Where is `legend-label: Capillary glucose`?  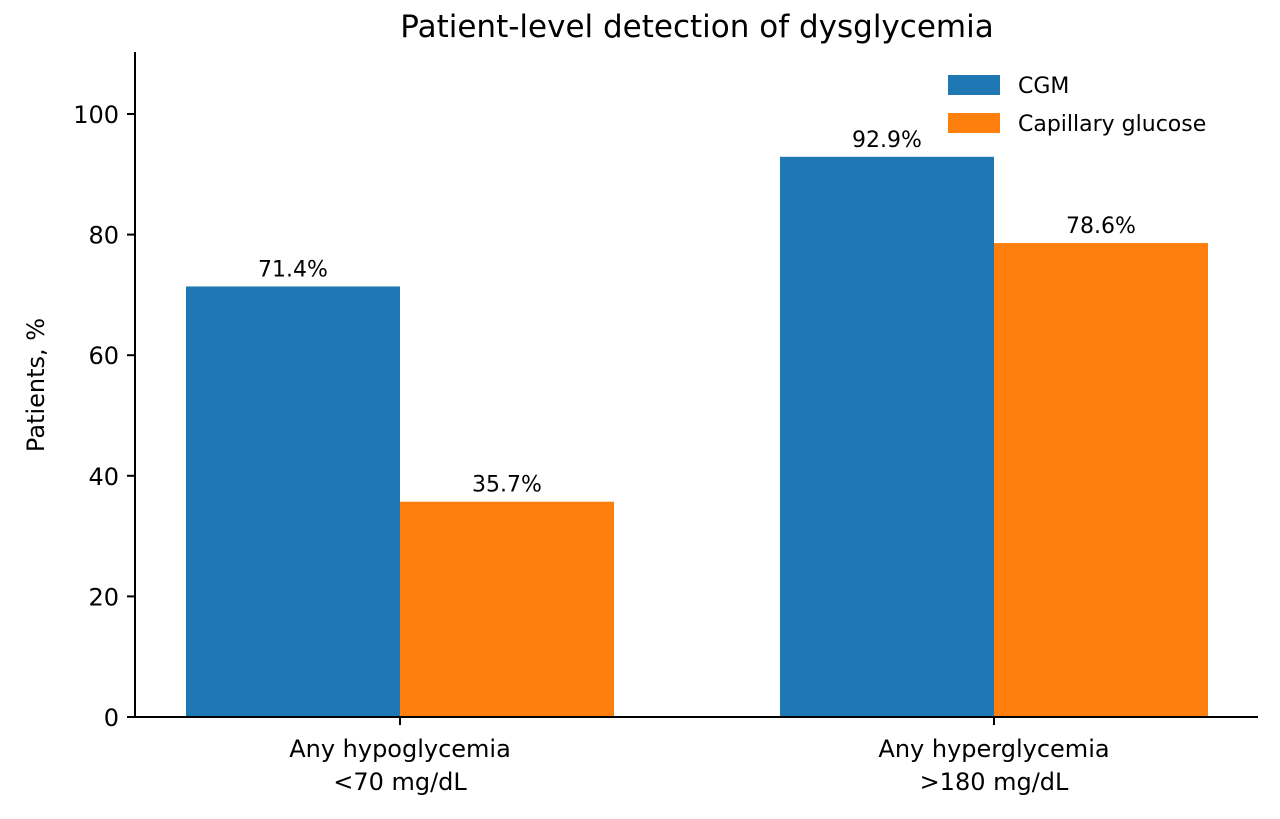
legend-label: Capillary glucose is located at coordinates (1112, 124).